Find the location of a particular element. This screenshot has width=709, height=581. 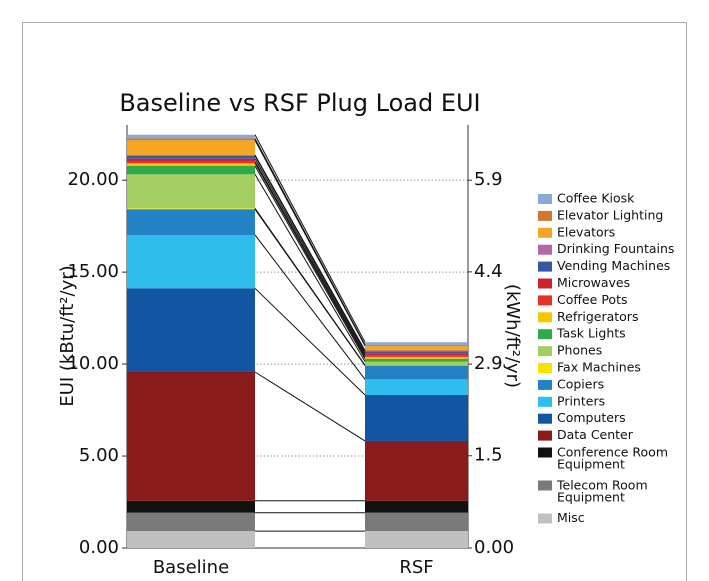

legend-label: Copiers is located at coordinates (580, 383).